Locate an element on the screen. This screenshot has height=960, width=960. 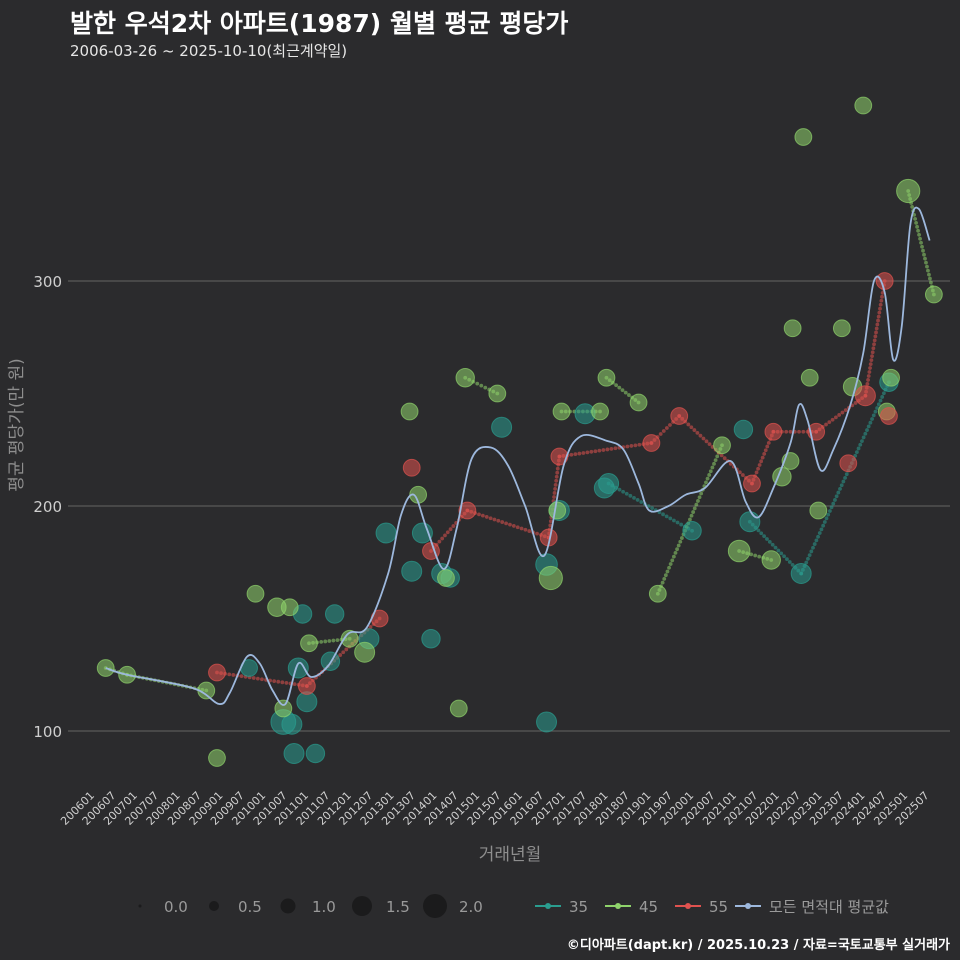
y-tick-label: 300 is located at coordinates (47, 282).